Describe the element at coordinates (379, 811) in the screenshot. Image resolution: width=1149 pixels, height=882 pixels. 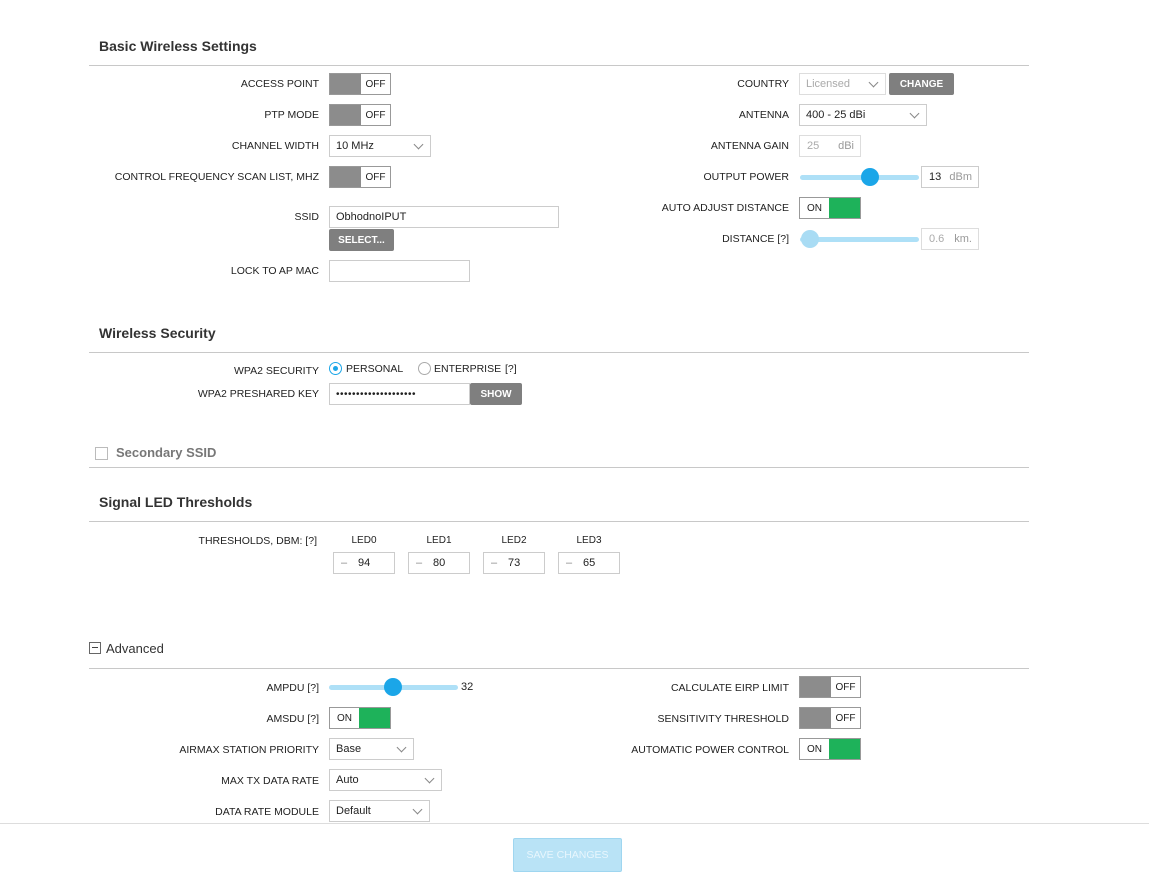
I see `data-rate-module-select: Default` at that location.